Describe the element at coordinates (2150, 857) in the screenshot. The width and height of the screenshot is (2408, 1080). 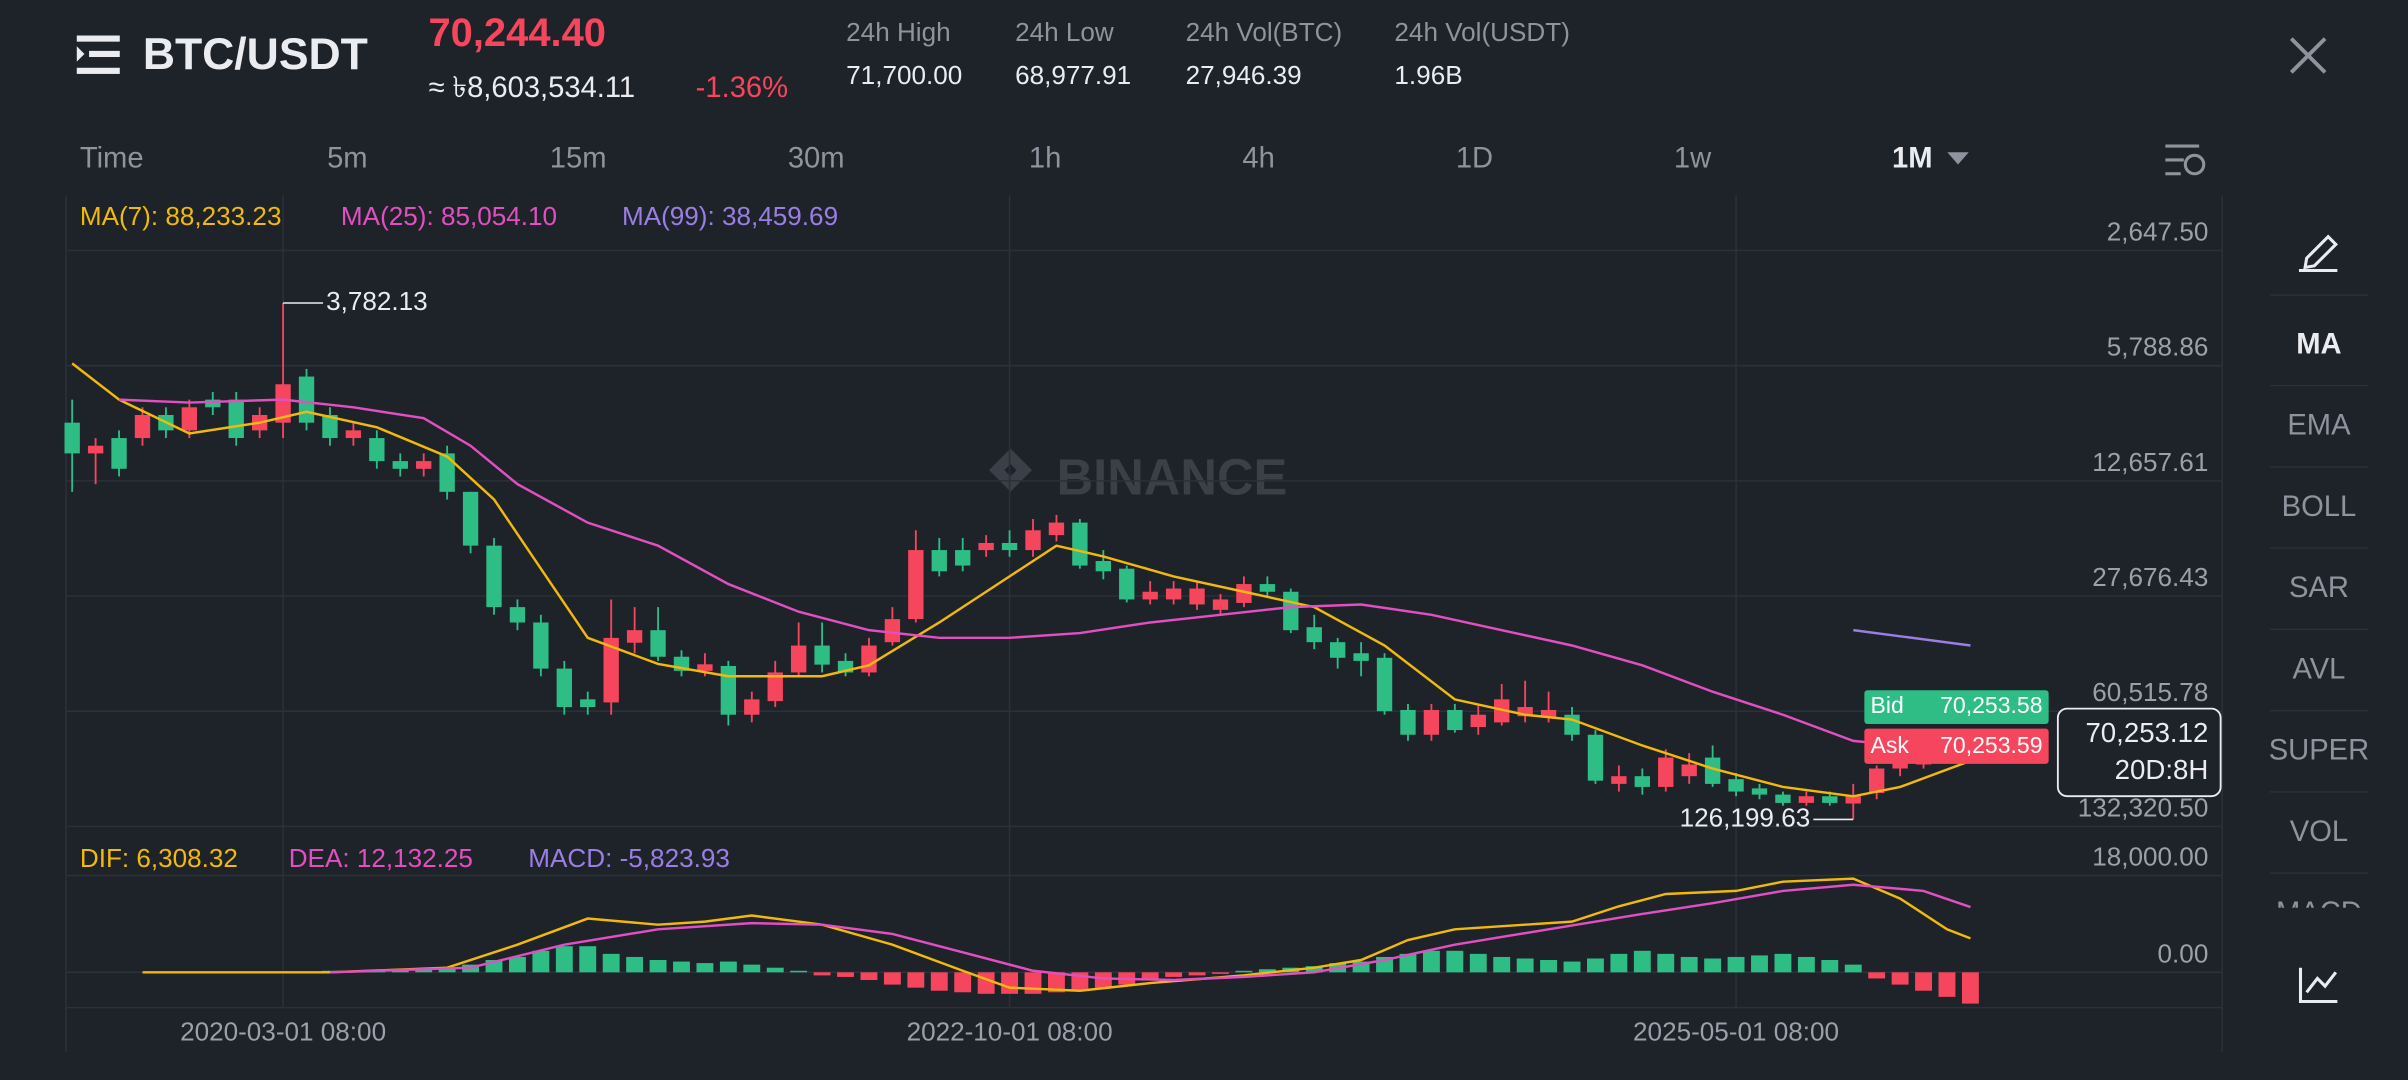
I see `y-tick-label: 18,000.00` at that location.